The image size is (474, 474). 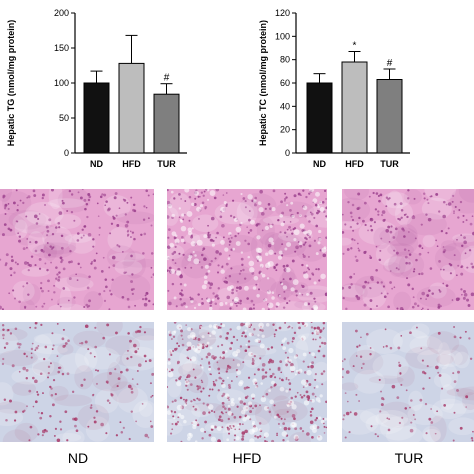 I want to click on significance-mark: #, so click(x=167, y=78).